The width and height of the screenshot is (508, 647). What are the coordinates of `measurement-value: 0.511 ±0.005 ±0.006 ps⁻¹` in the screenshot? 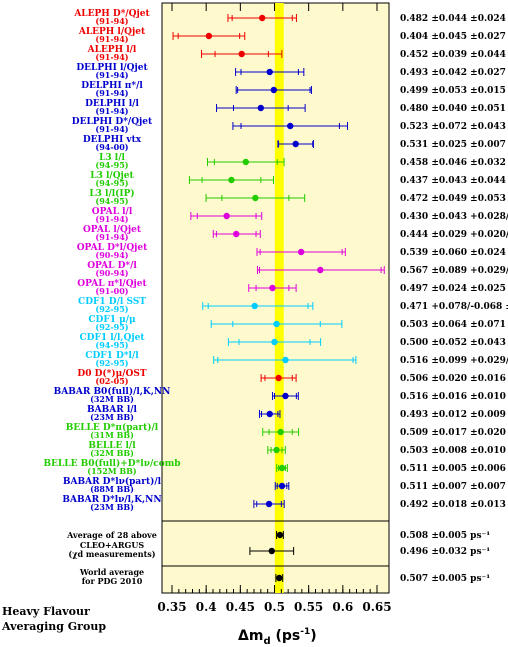 It's located at (454, 469).